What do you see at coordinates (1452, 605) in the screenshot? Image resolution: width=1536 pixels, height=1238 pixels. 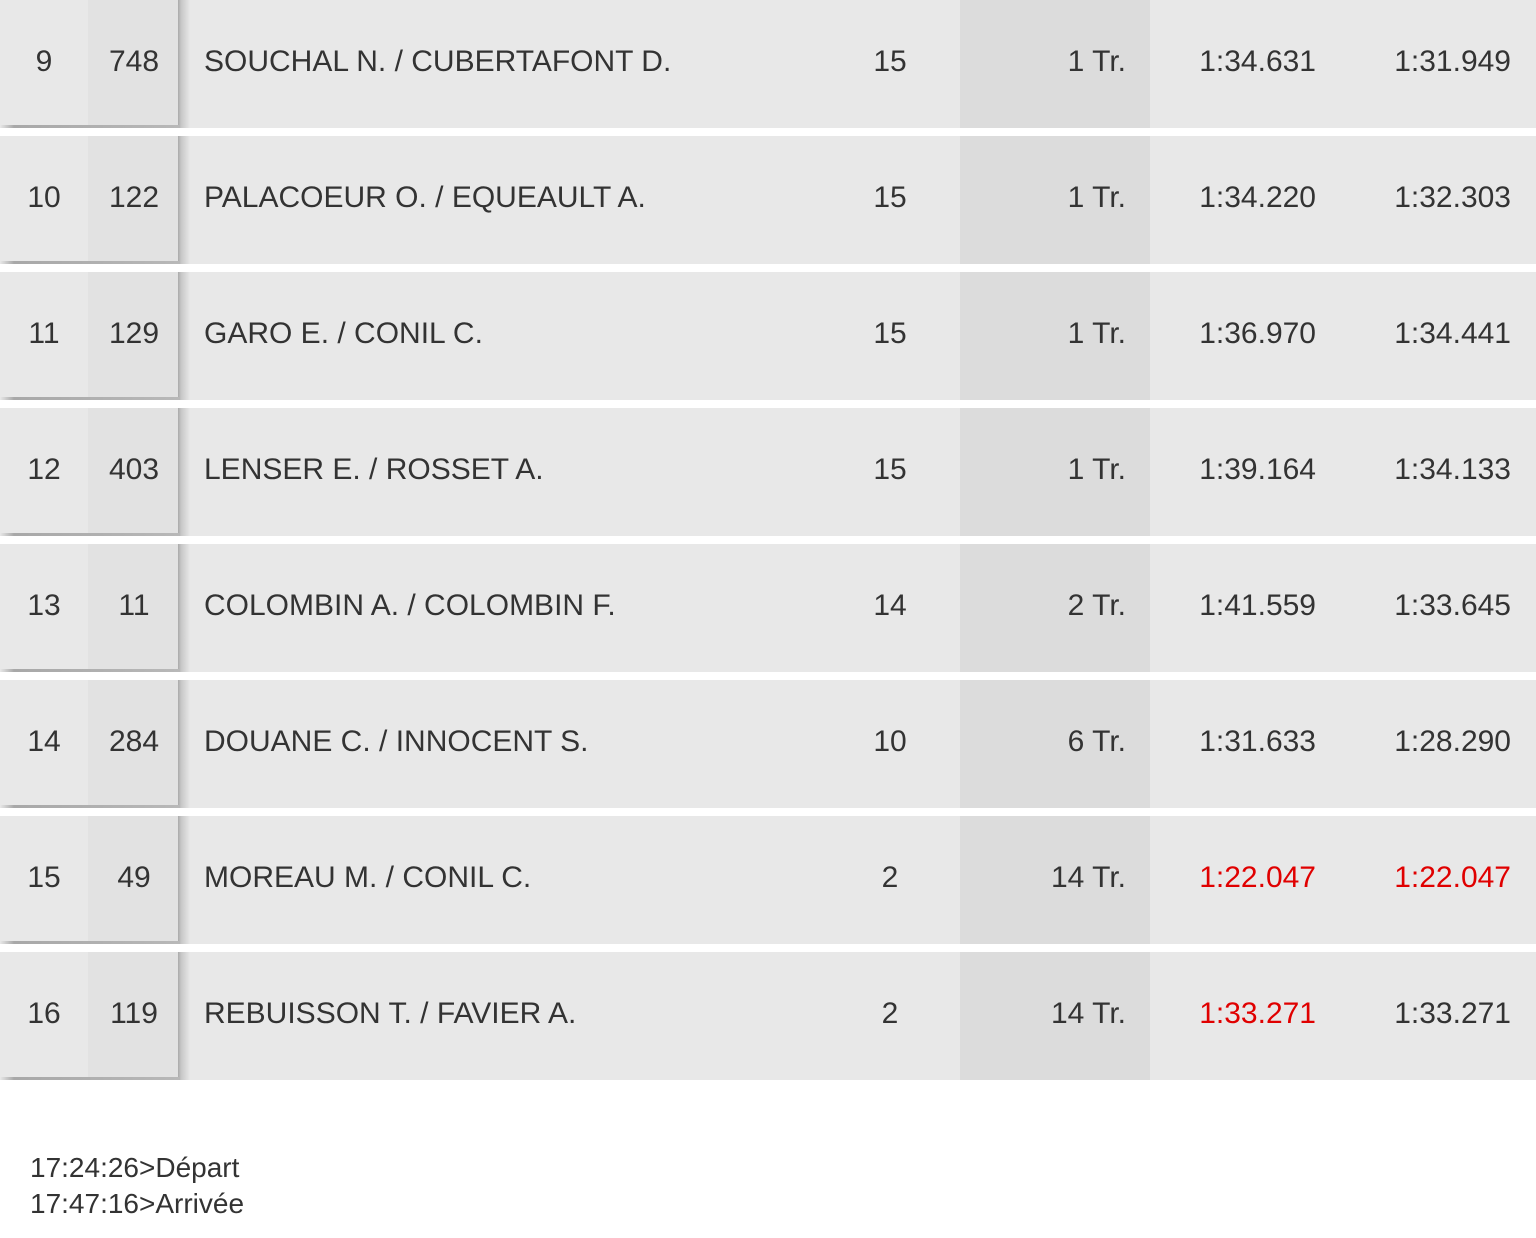 I see `best-lap-cell: 1:33.645` at bounding box center [1452, 605].